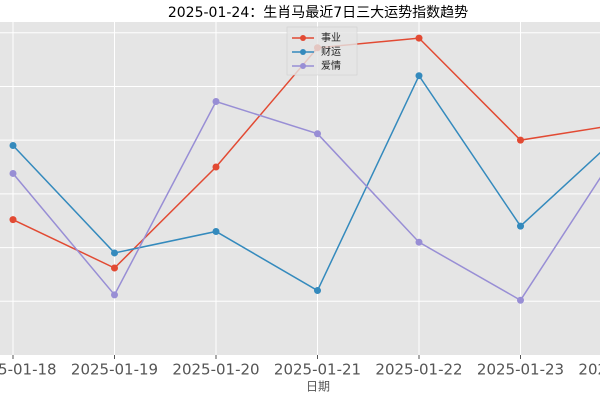 This screenshot has height=400, width=600. Describe the element at coordinates (28, 370) in the screenshot. I see `x-tick-label: 2025-01-18` at that location.